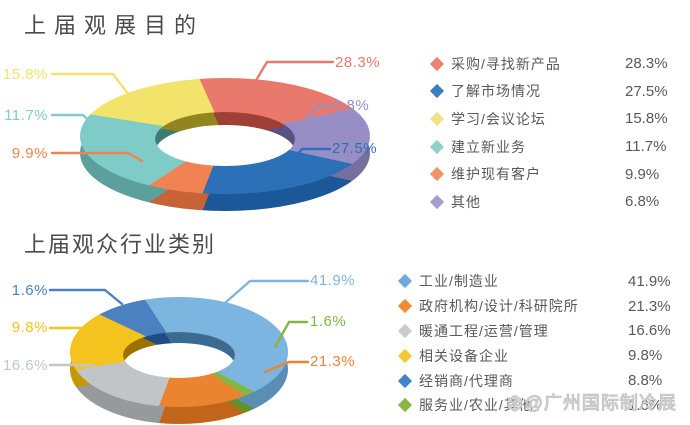 This screenshot has width=690, height=425. Describe the element at coordinates (642, 174) in the screenshot. I see `legend-value: 9.9%` at that location.